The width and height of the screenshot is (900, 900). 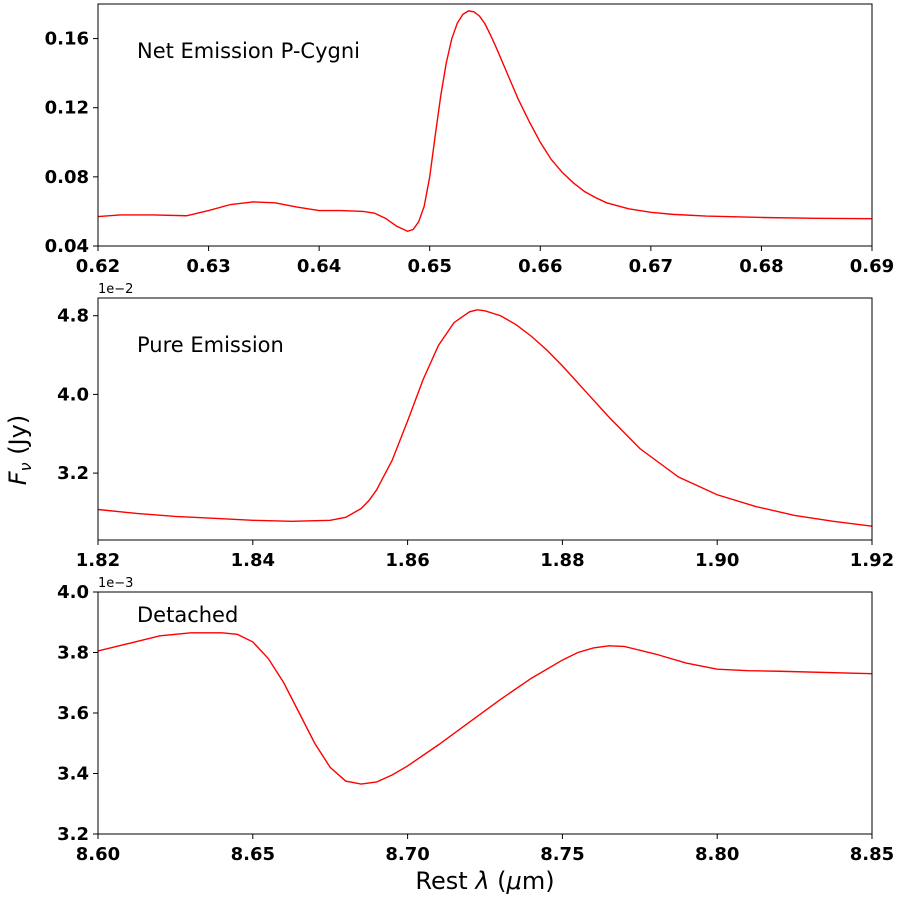 I want to click on panel-3-offset-text: 1e−3, so click(x=115, y=583).